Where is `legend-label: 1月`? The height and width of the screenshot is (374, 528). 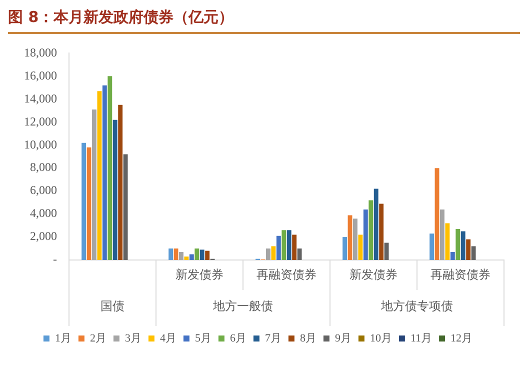
legend-label: 1月 is located at coordinates (63, 338).